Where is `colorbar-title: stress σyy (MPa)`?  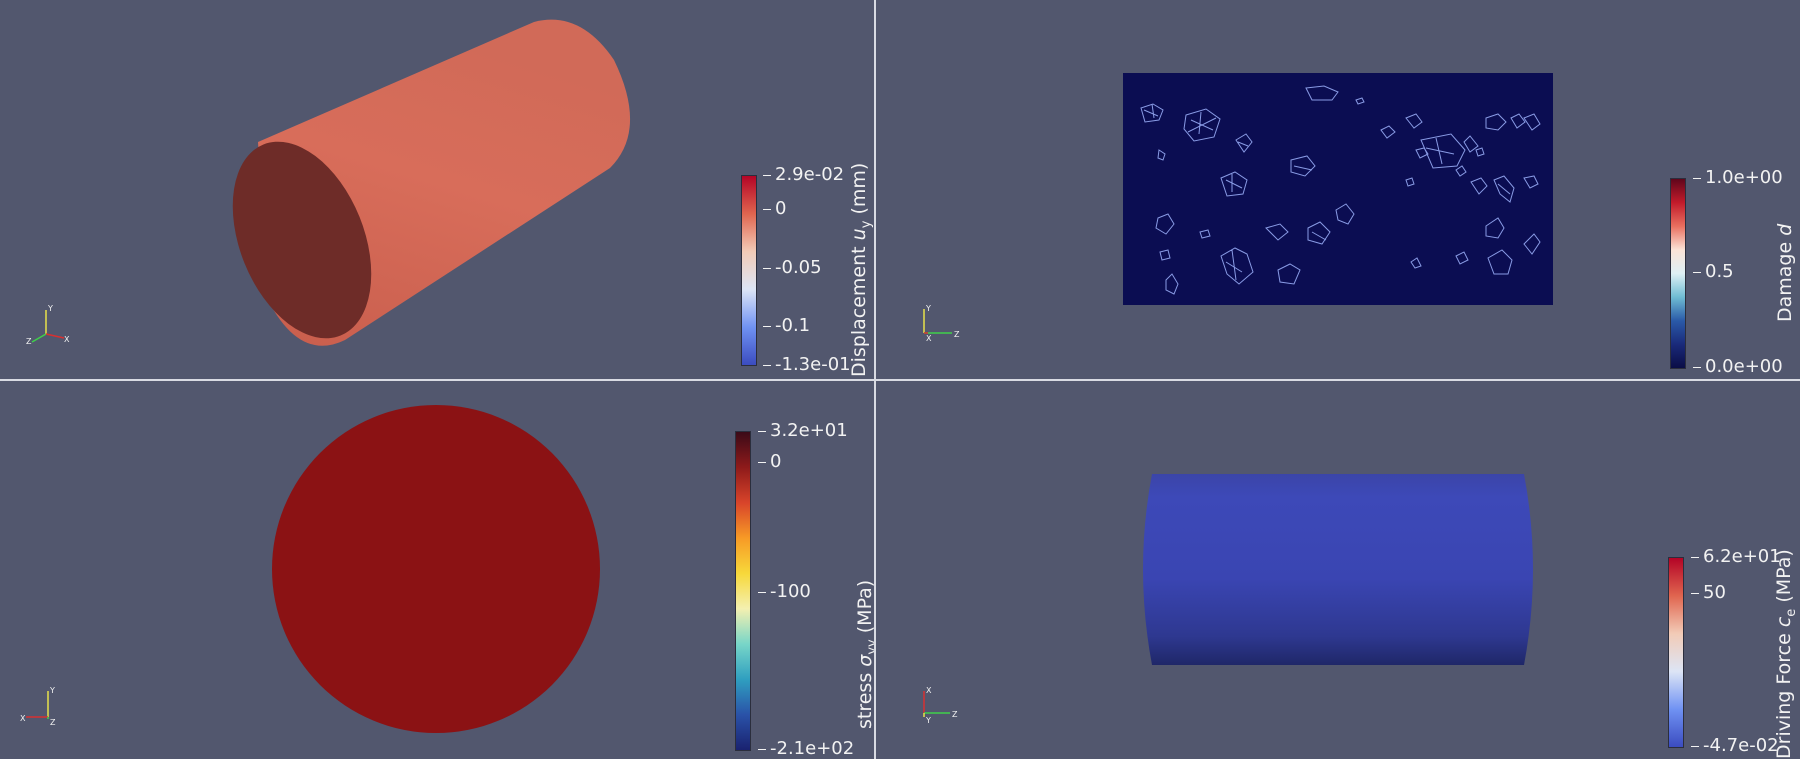
colorbar-title: stress σyy (MPa) is located at coordinates (864, 654).